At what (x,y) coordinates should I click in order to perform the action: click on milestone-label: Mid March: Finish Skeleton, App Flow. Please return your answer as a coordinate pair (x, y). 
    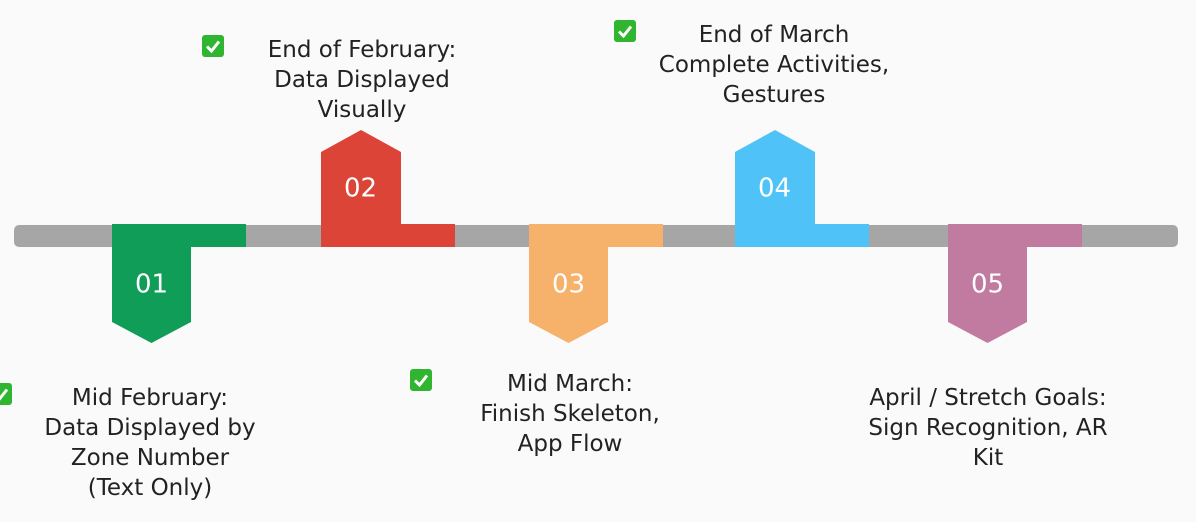
    Looking at the image, I should click on (570, 414).